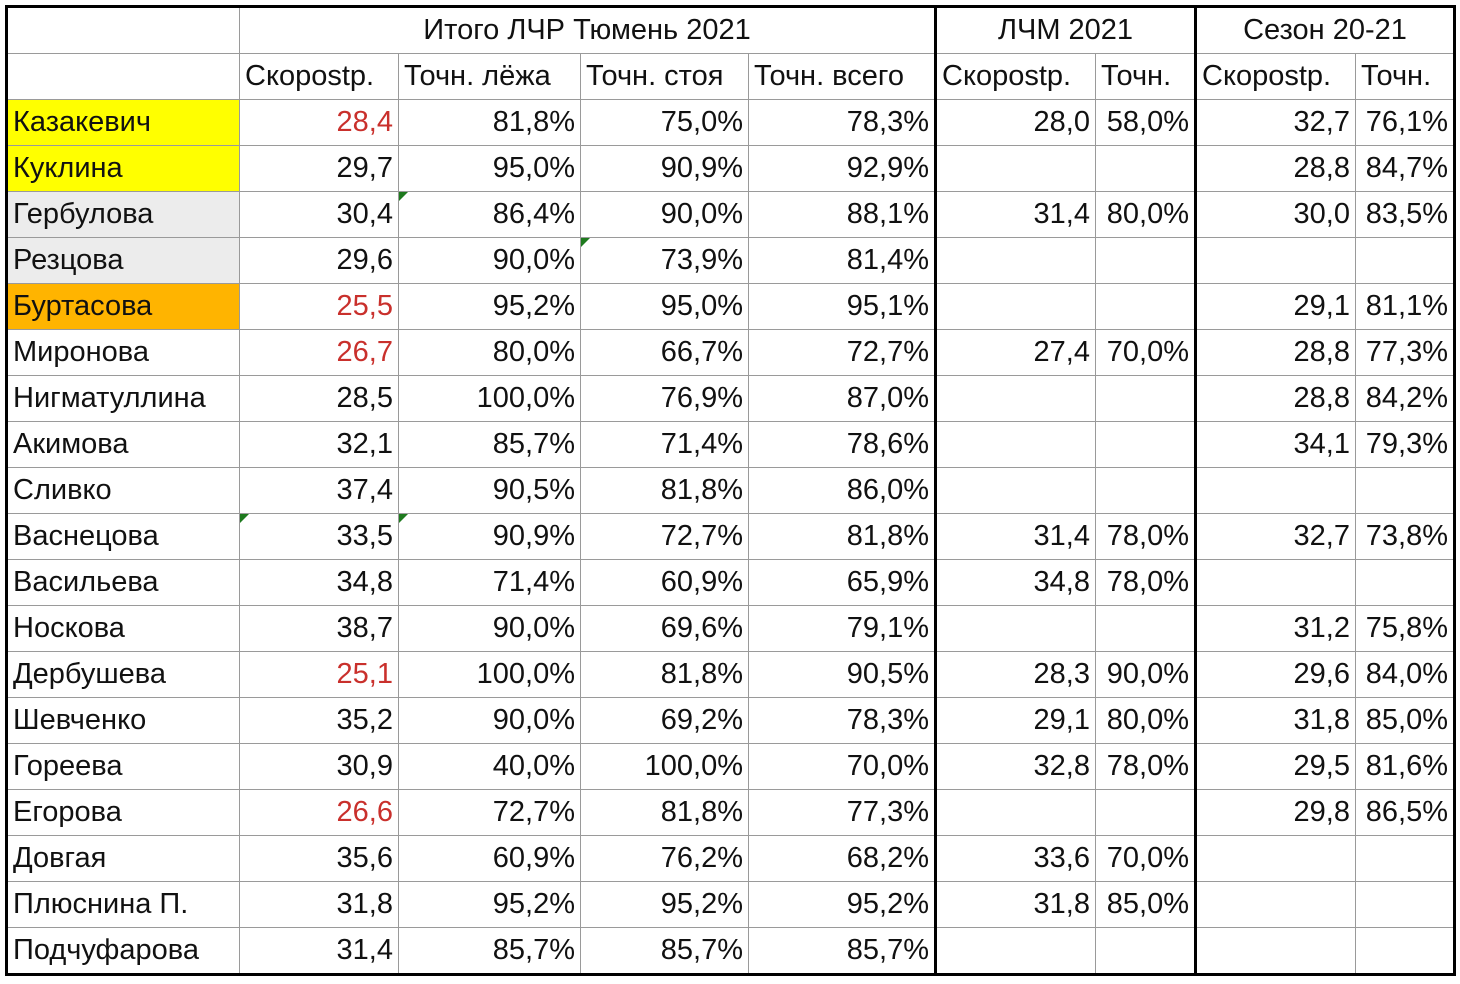 Image resolution: width=1460 pixels, height=984 pixels. Describe the element at coordinates (1405, 168) in the screenshot. I see `season-accuracy-cell: 84,7%` at that location.